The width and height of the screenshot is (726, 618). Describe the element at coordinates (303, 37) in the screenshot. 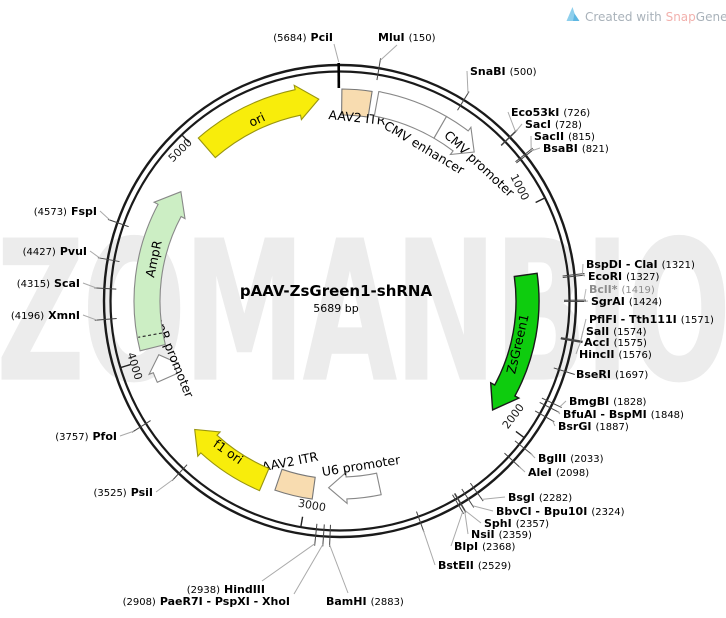

I see `site-label-pcii: (5684)PciI` at that location.